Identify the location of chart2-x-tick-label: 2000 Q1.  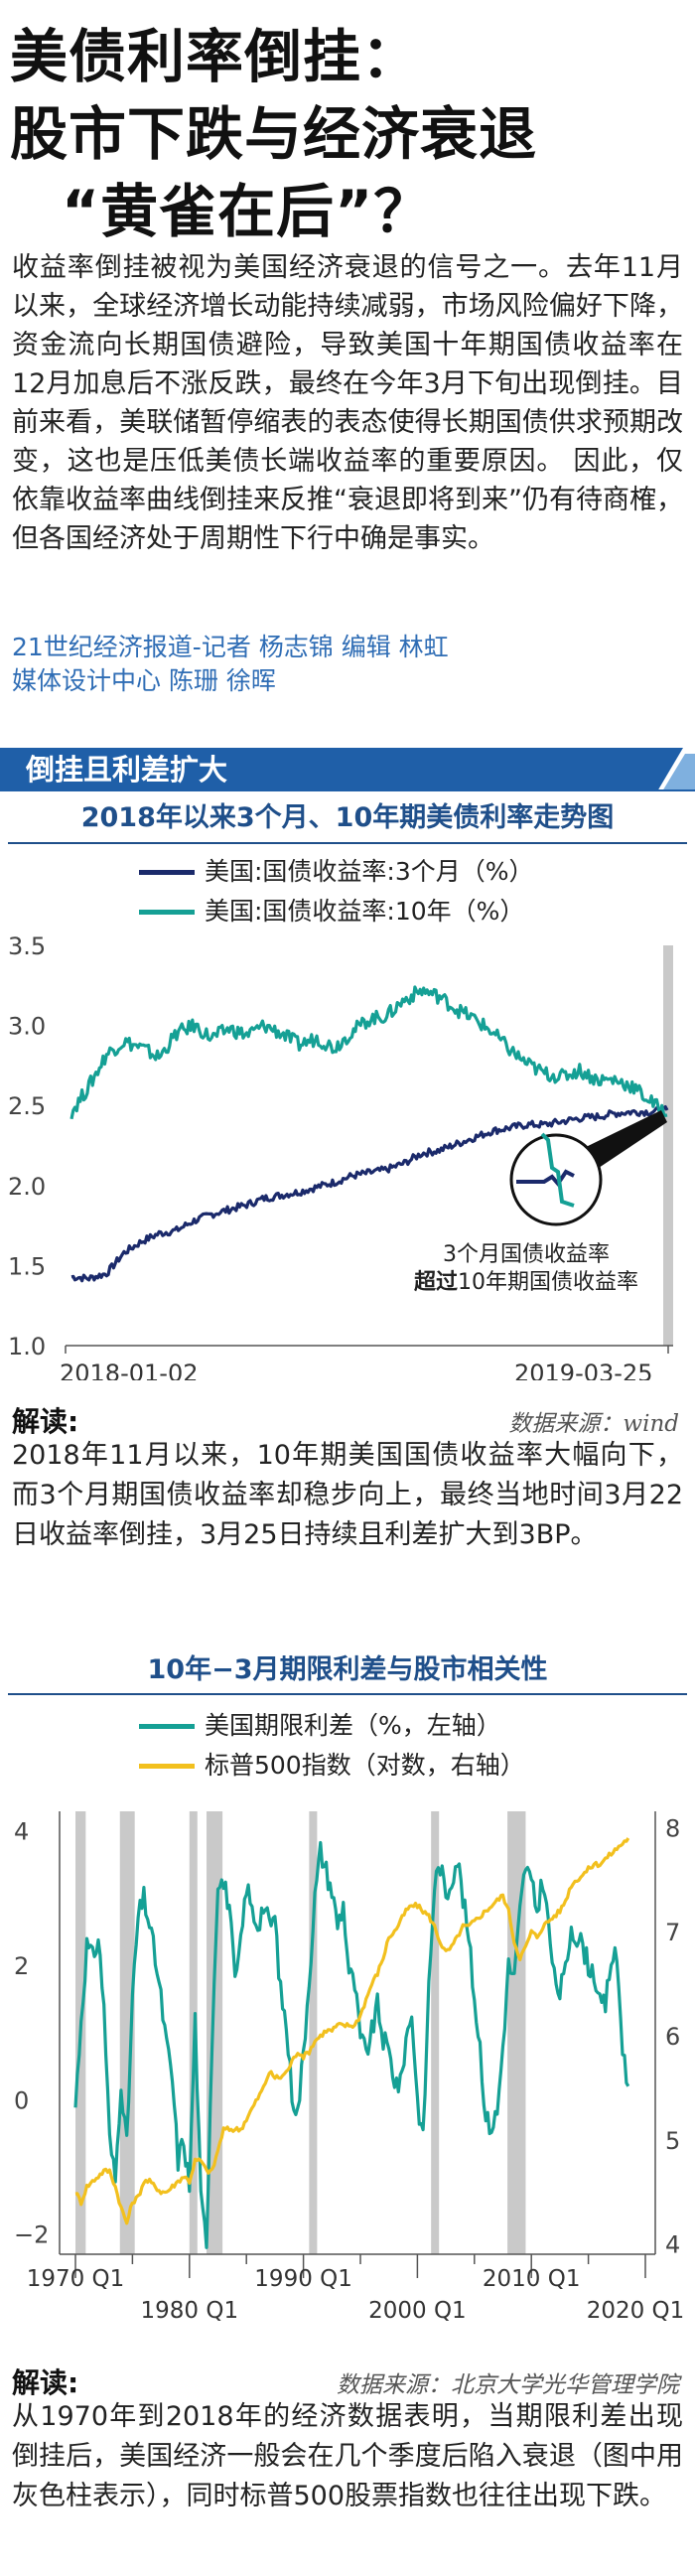
(417, 2311).